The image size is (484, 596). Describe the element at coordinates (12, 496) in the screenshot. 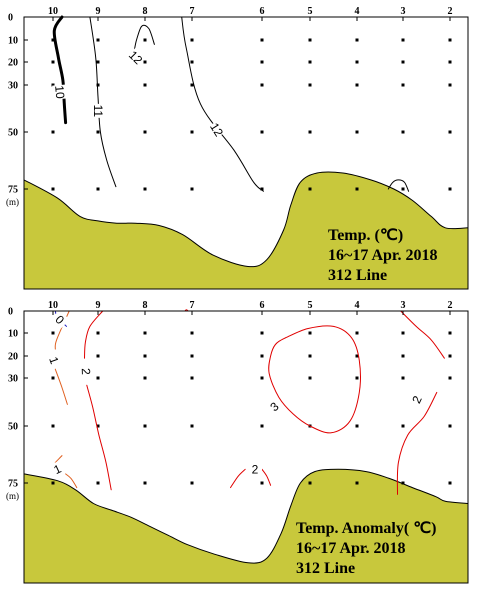

I see `anomaly-depth-unit: (m)` at that location.